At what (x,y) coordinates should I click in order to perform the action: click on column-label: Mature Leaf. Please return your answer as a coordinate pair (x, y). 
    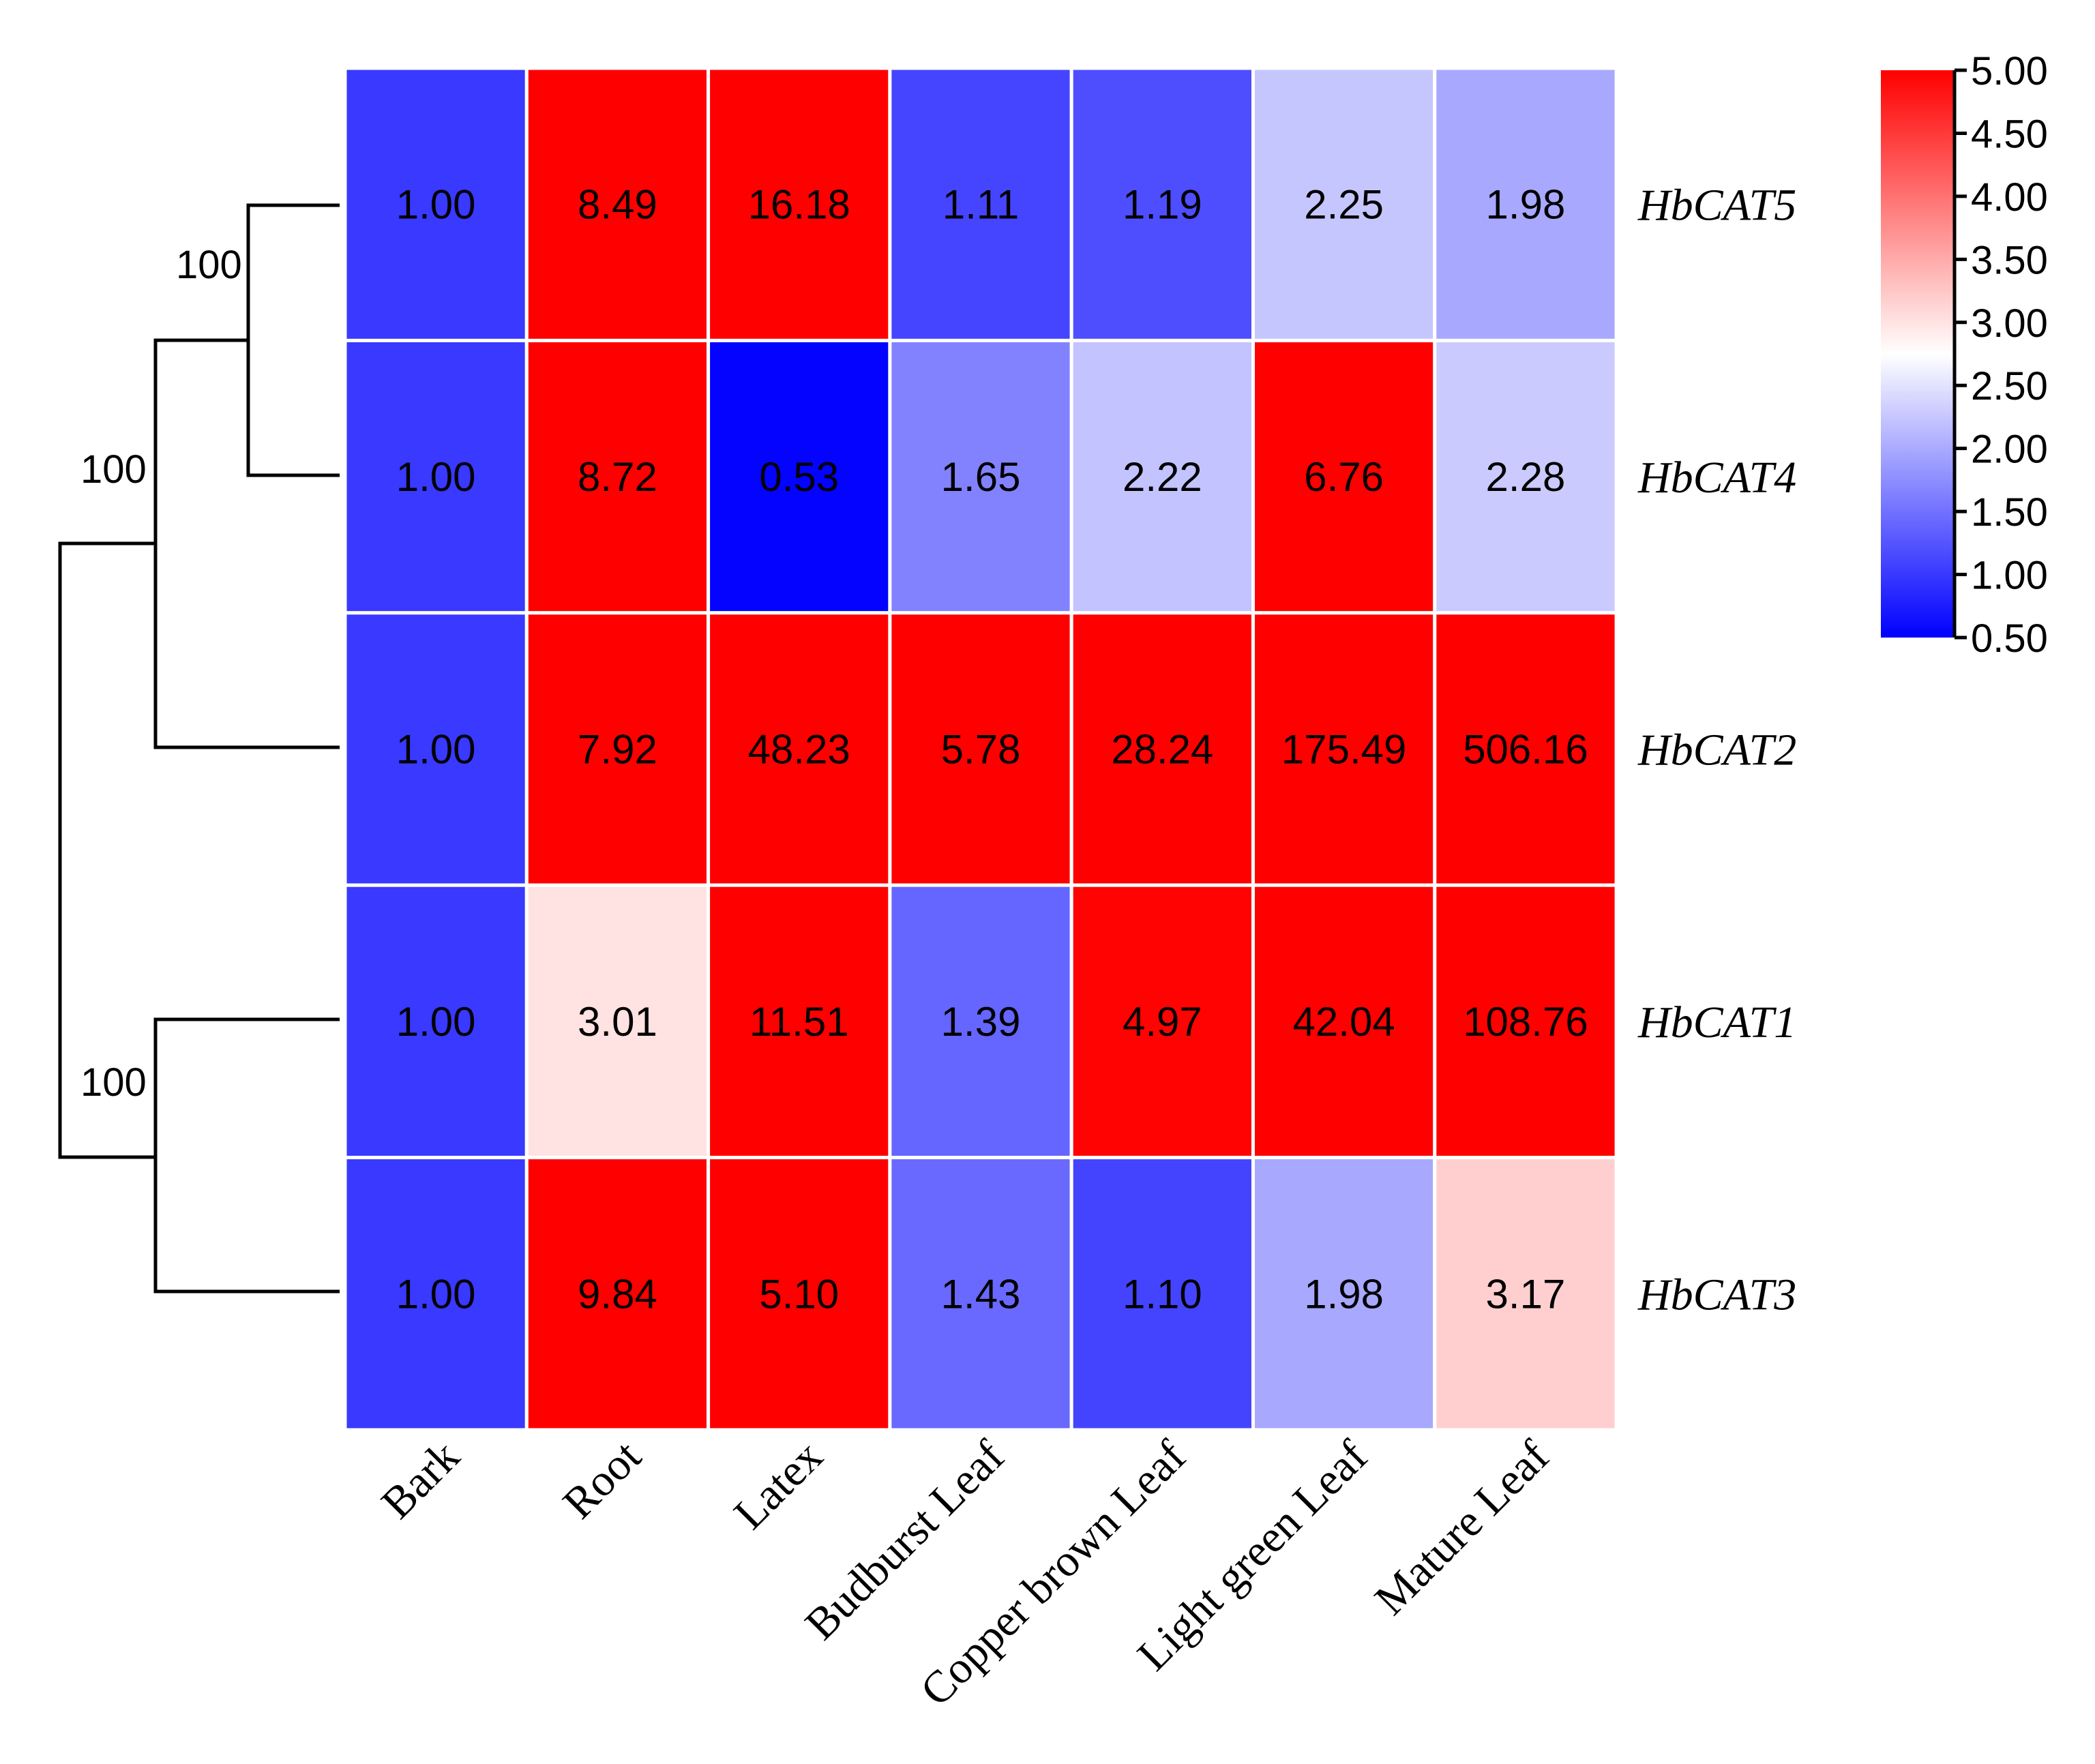
    Looking at the image, I should click on (1462, 1528).